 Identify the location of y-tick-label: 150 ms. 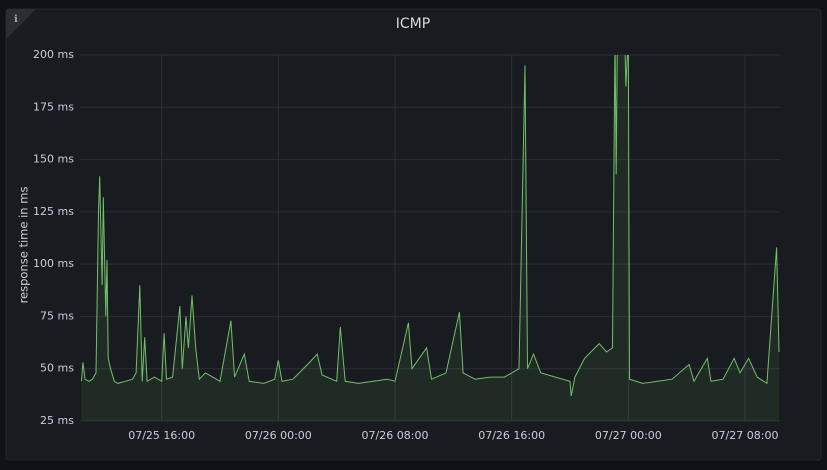
(53, 159).